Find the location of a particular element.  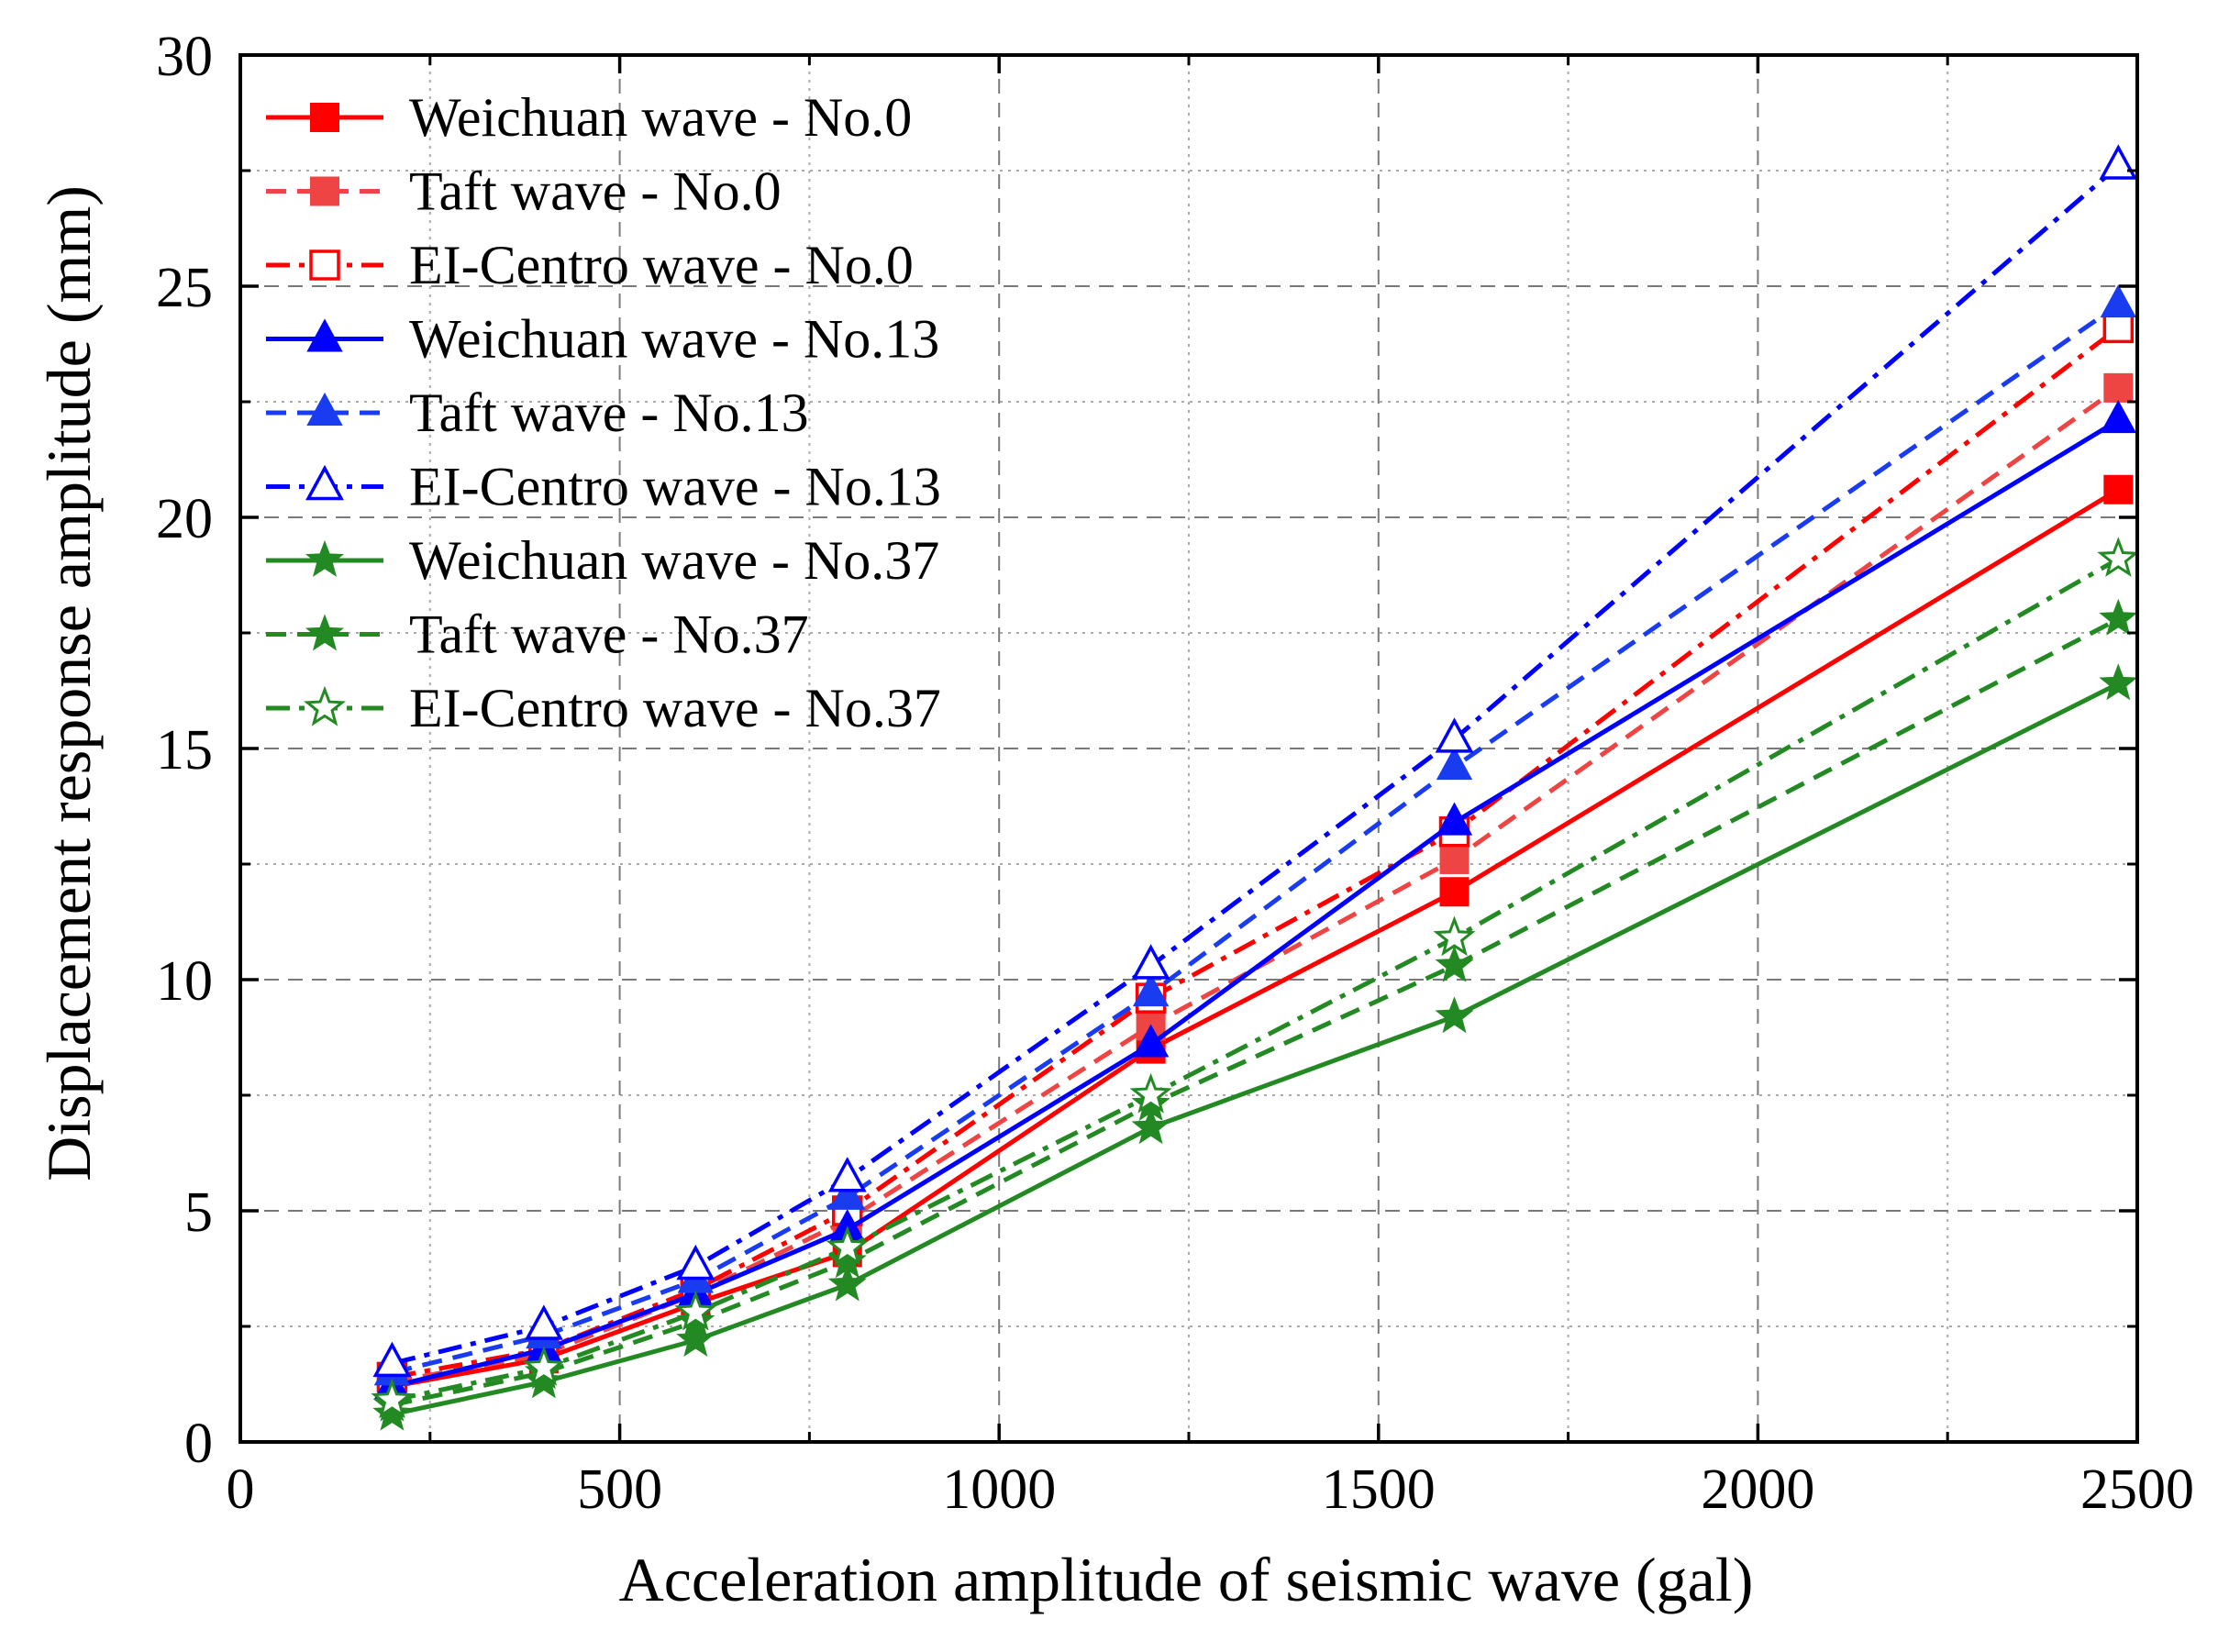

legend-item: Taft wave - No.0 is located at coordinates (524, 191).